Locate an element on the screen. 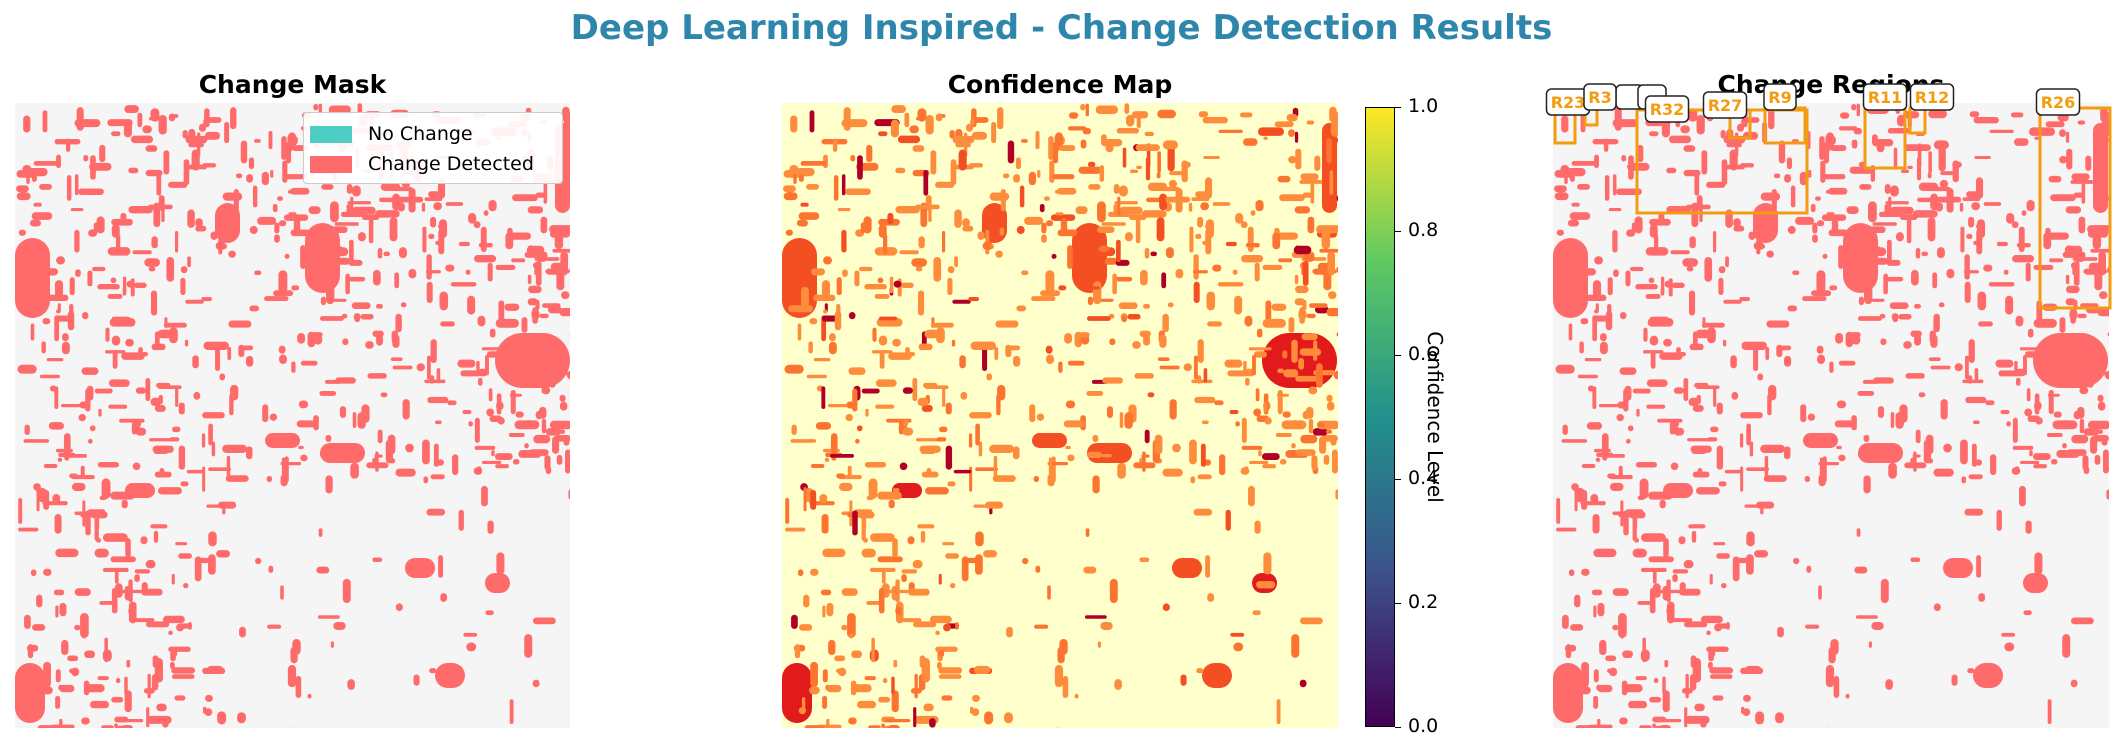 Image resolution: width=2123 pixels, height=750 pixels. region-label: R11 is located at coordinates (1885, 97).